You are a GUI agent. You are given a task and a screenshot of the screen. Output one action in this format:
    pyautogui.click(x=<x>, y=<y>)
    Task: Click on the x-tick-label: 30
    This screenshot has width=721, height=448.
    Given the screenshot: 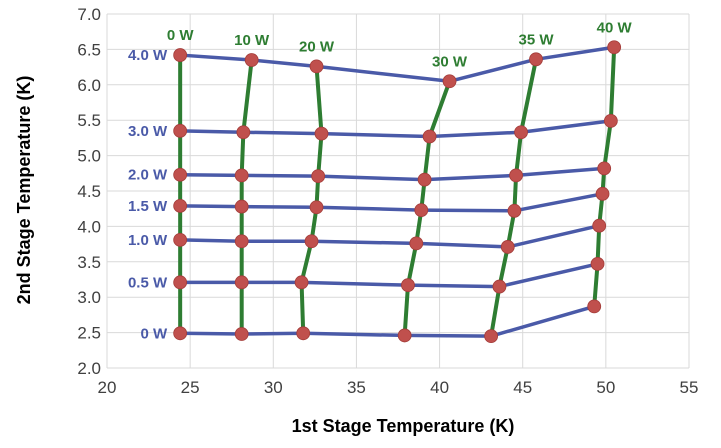 What is the action you would take?
    pyautogui.click(x=273, y=387)
    